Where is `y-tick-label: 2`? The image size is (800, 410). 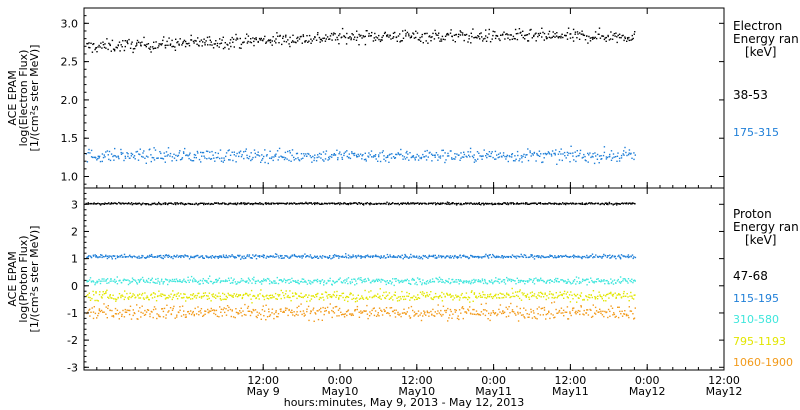
y-tick-label: 2 is located at coordinates (74, 231).